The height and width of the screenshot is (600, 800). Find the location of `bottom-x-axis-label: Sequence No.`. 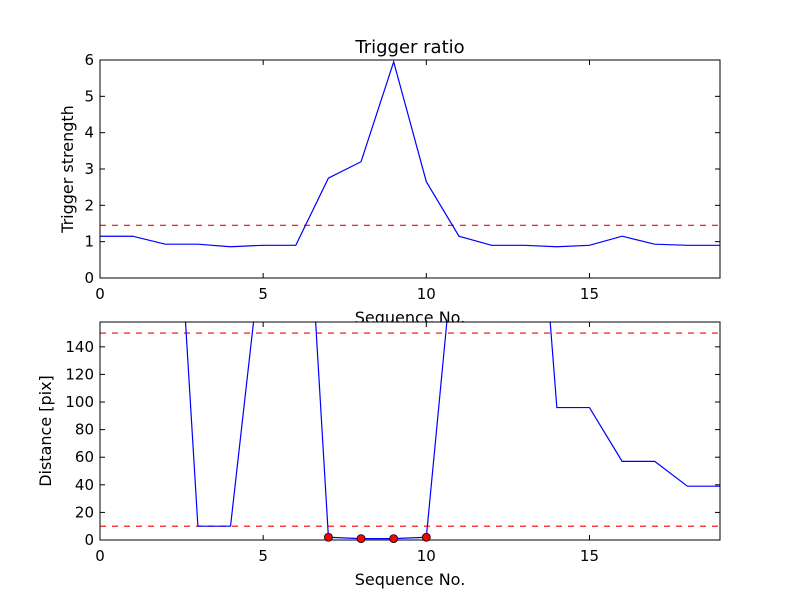

bottom-x-axis-label: Sequence No. is located at coordinates (410, 579).